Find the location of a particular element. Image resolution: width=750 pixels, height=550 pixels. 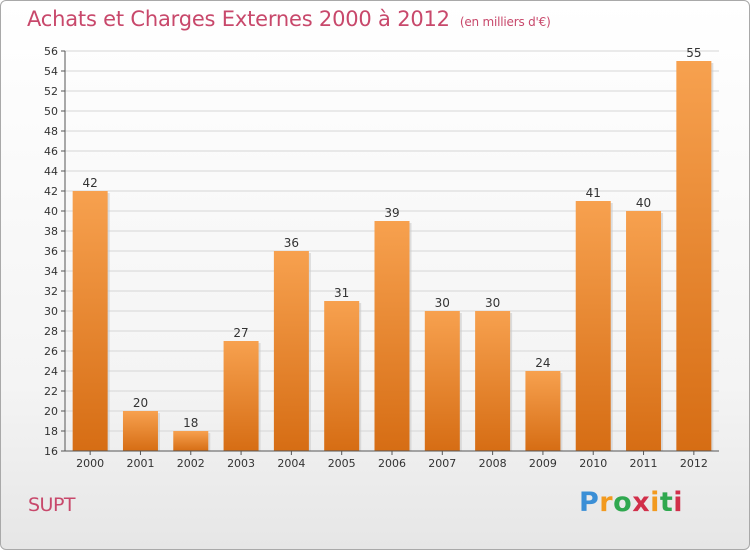

y-tick-label: 42 is located at coordinates (51, 191).